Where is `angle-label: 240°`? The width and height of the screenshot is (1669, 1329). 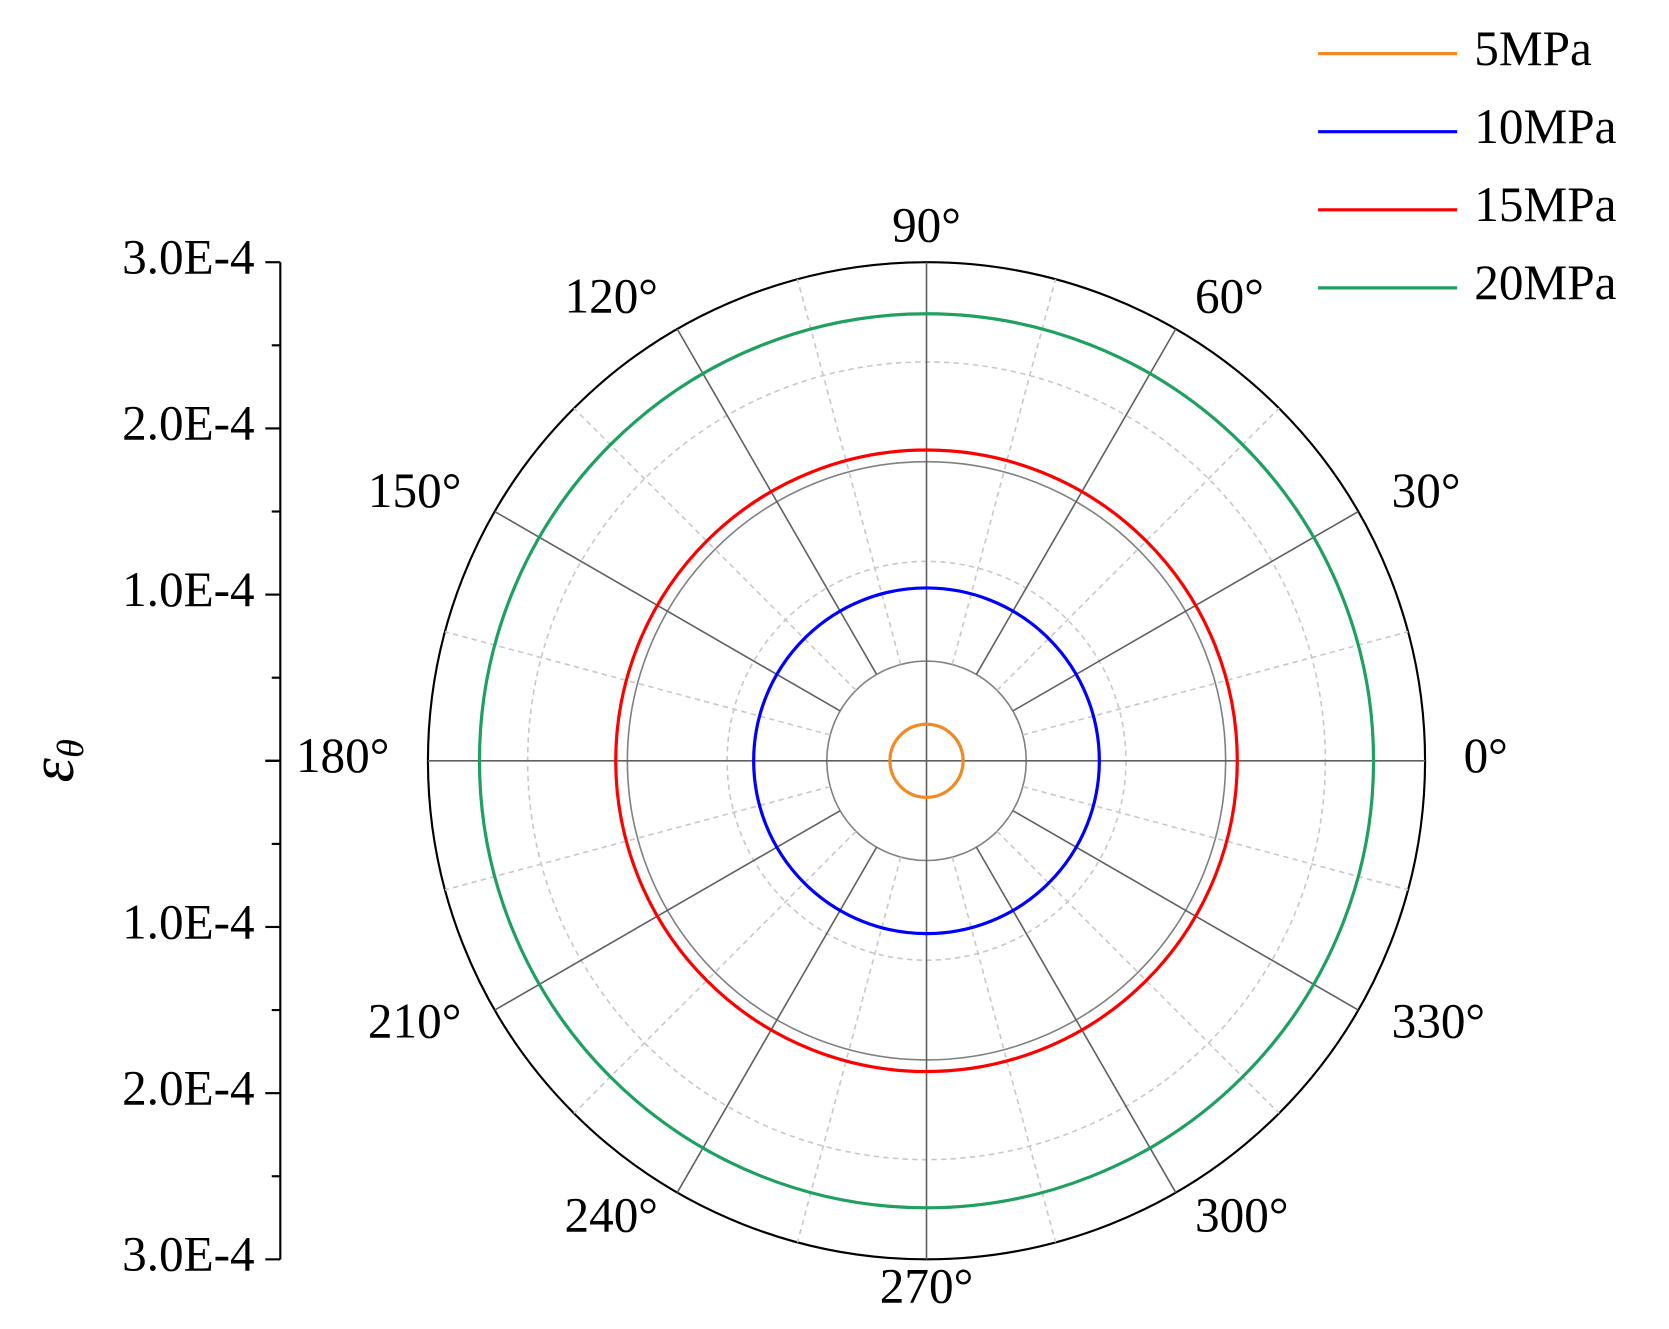 angle-label: 240° is located at coordinates (610, 1215).